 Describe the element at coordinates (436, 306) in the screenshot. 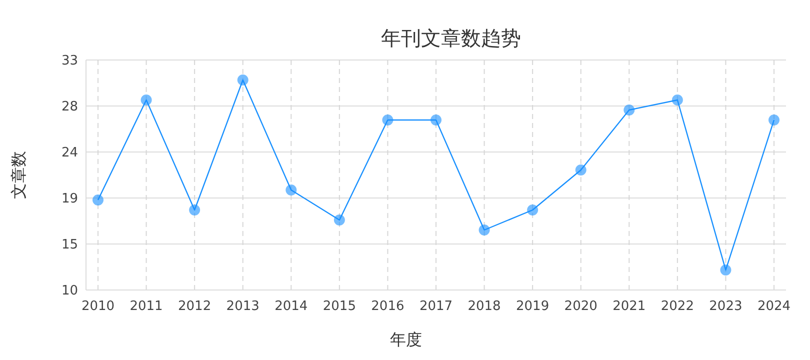

I see `x-tick-label: 2017` at that location.